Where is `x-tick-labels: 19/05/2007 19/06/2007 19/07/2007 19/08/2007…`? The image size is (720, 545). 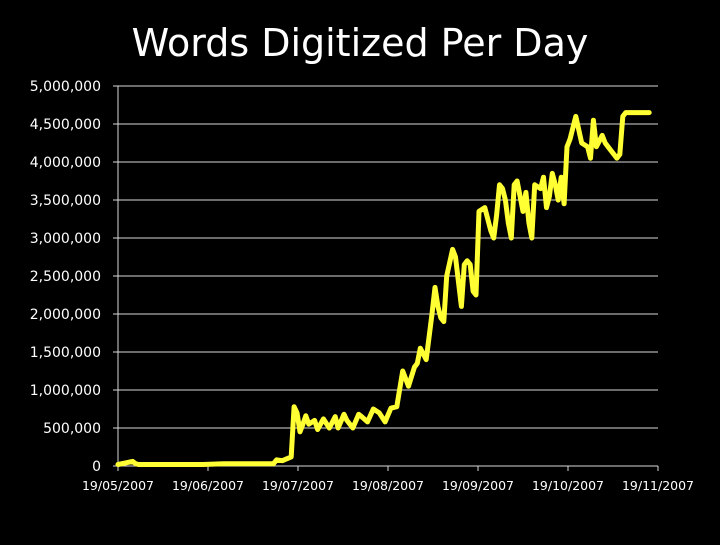
x-tick-labels: 19/05/2007 19/06/2007 19/07/2007 19/08/2007… is located at coordinates (388, 479).